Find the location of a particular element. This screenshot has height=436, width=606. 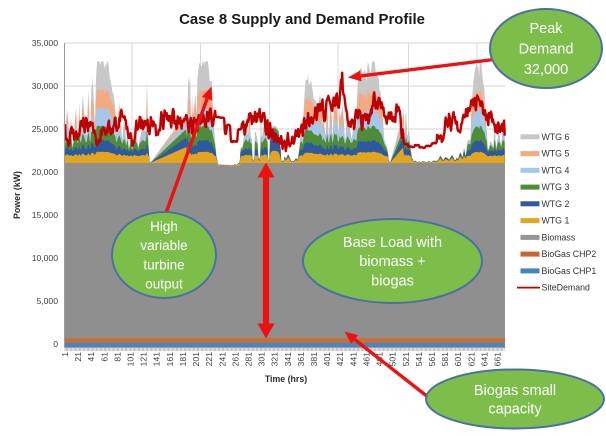

svg-text: 15,000 is located at coordinates (45, 215).